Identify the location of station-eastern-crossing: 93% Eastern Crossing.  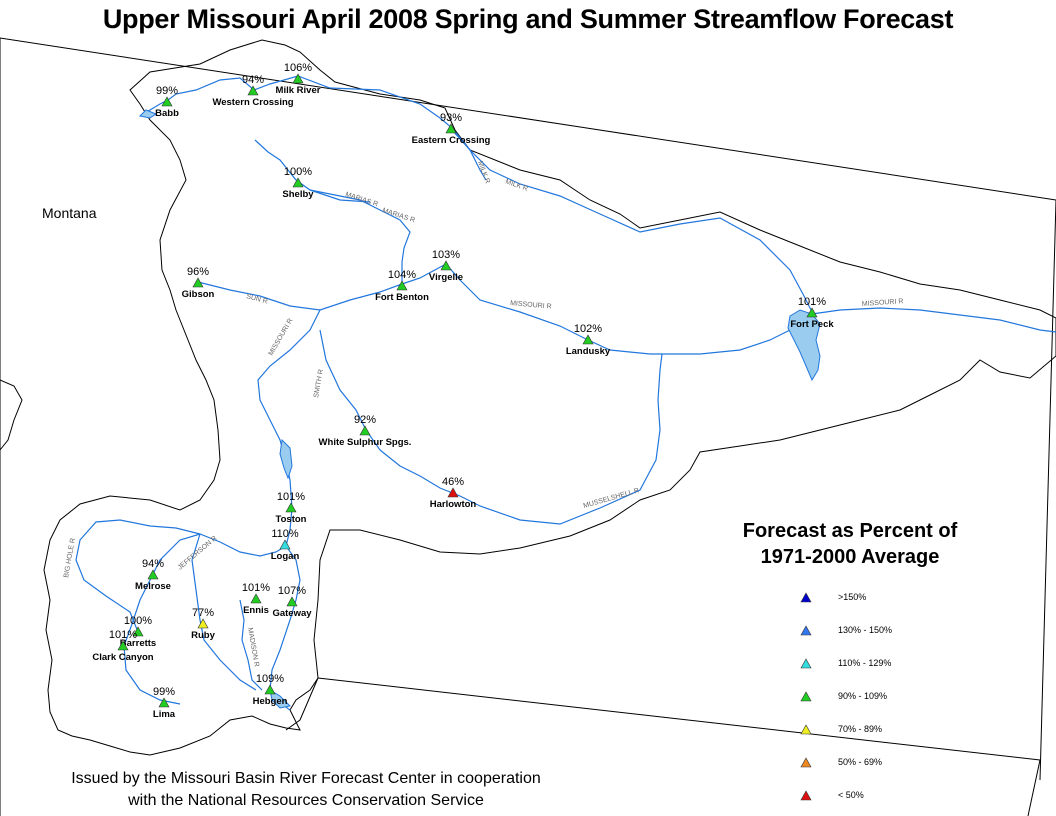
(451, 129).